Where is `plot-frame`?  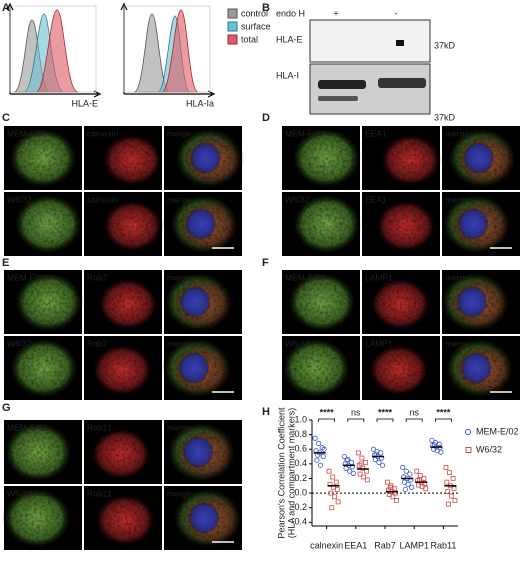
plot-frame is located at coordinates (167, 49).